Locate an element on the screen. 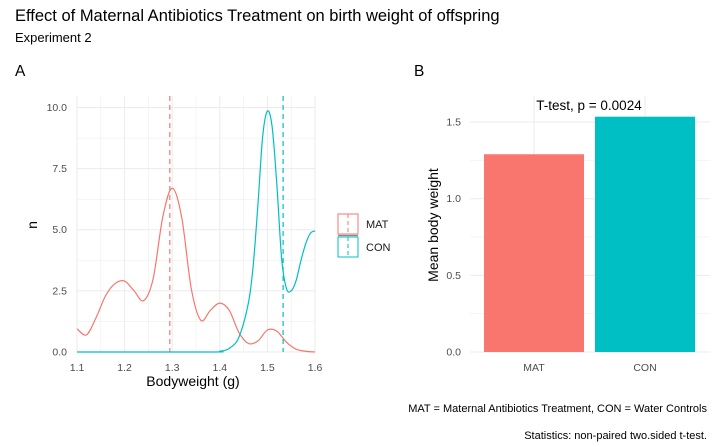  legend-label-mat: MAT is located at coordinates (377, 225).